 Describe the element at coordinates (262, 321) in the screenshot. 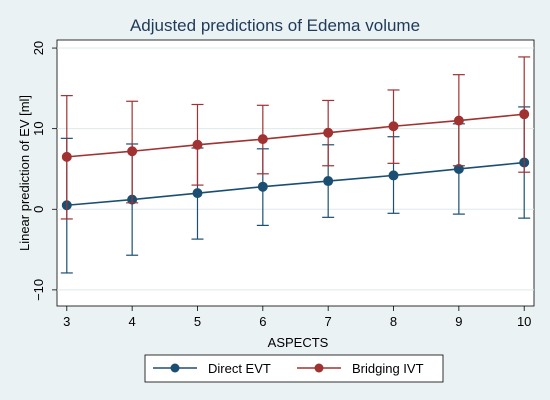

I see `x-tick-label: 6` at that location.